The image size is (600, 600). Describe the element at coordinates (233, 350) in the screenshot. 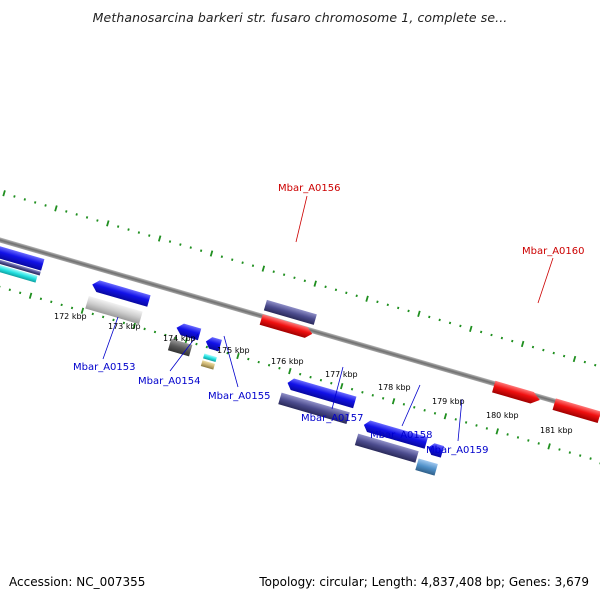

I see `scale-label: 175 kbp` at that location.